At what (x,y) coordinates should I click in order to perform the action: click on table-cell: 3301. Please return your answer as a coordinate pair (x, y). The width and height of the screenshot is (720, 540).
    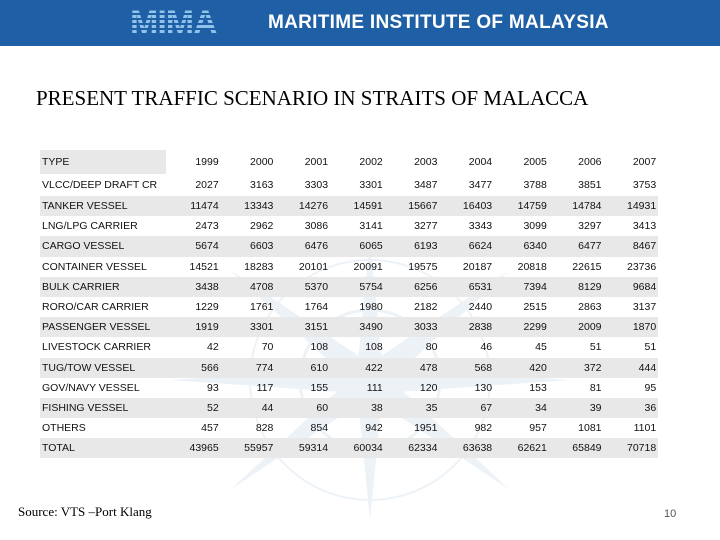
    Looking at the image, I should click on (371, 185).